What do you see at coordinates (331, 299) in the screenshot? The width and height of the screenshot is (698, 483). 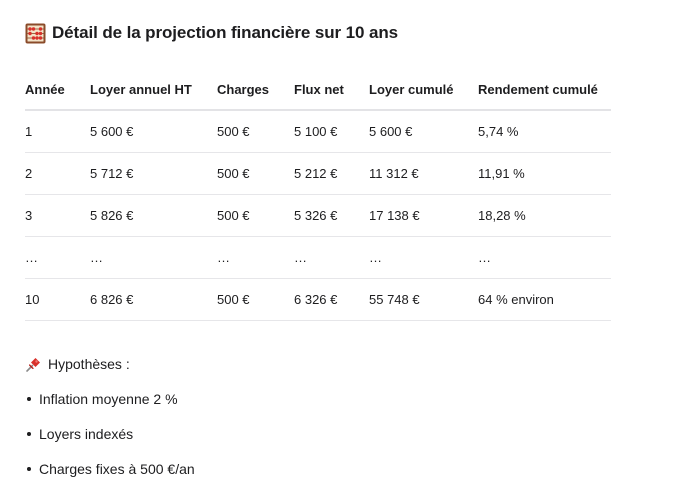 I see `table-cell: 6 326 €` at bounding box center [331, 299].